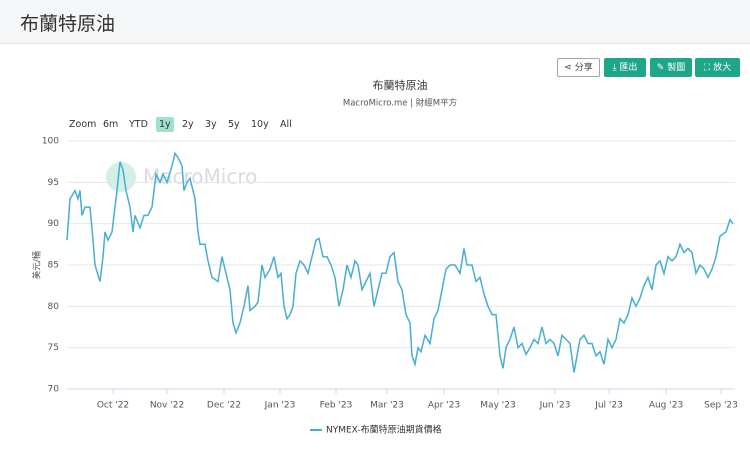 Image resolution: width=750 pixels, height=457 pixels. What do you see at coordinates (721, 406) in the screenshot?
I see `x-tick-label: Sep '23` at bounding box center [721, 406].